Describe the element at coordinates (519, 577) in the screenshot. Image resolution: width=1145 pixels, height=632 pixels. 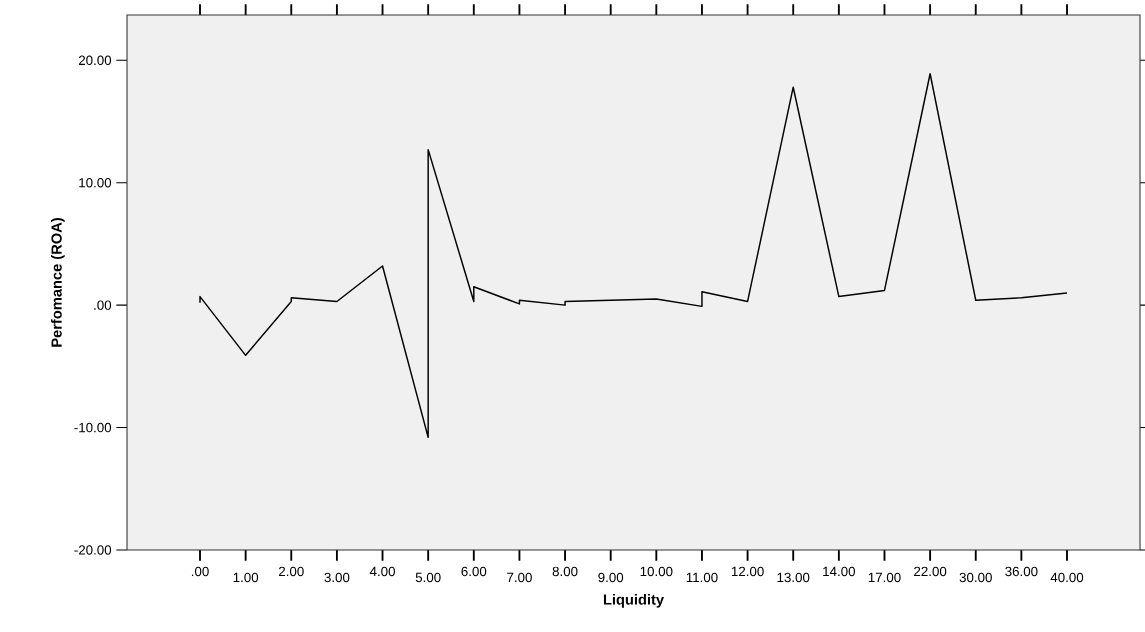
I see `x-tick-label: 7.00` at that location.